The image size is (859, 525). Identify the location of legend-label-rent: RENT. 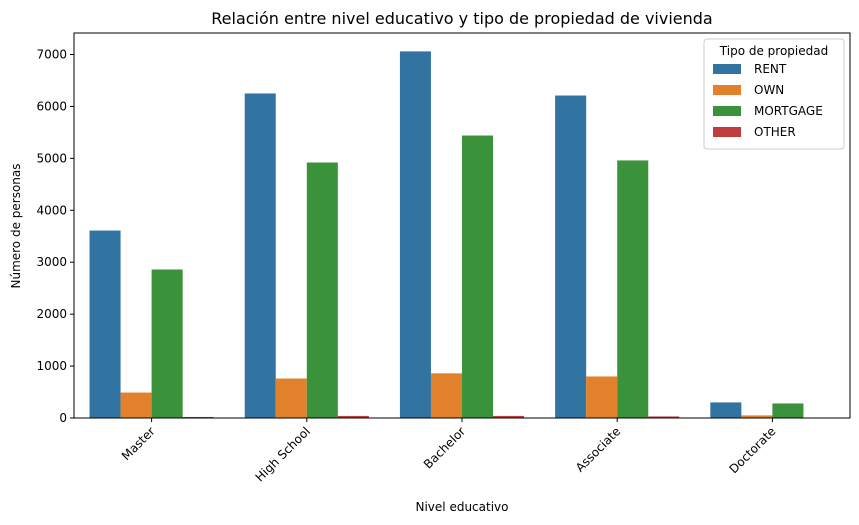
(770, 69).